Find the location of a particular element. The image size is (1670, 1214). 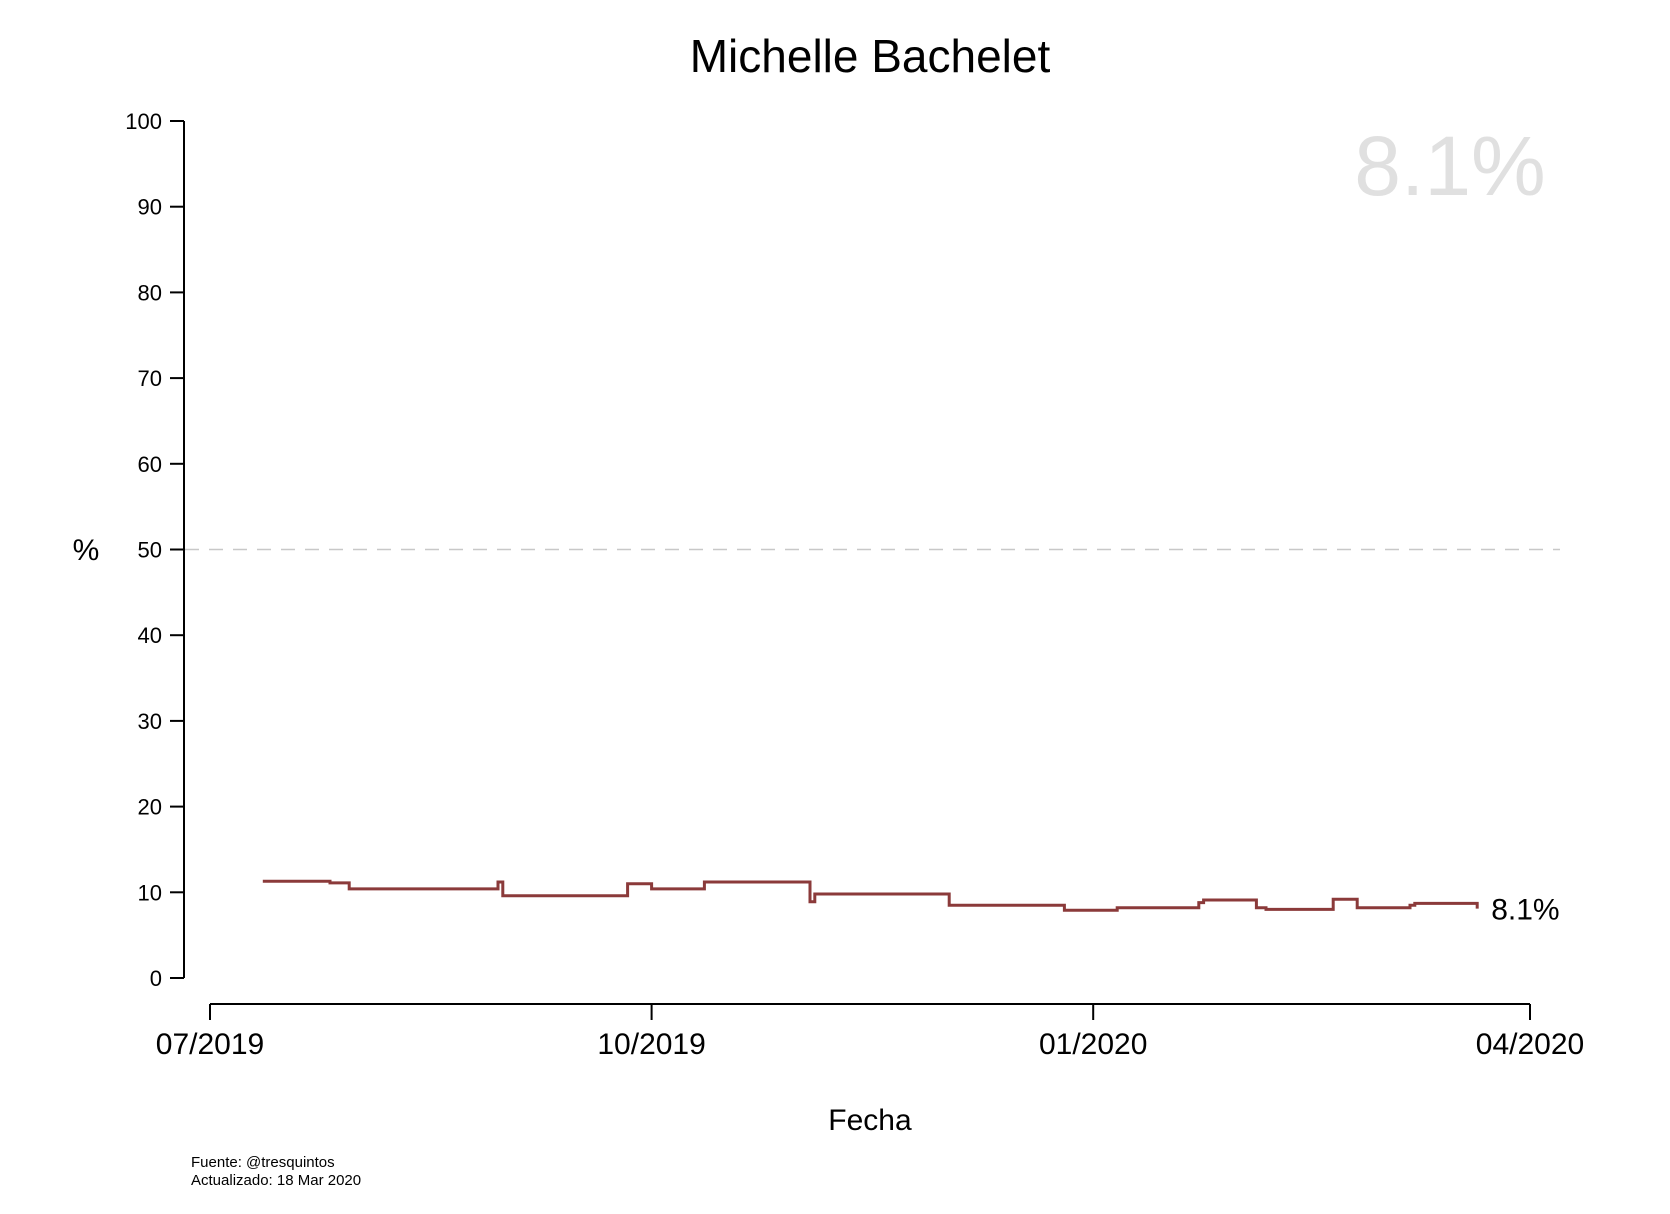

y-tick-label: 100 is located at coordinates (143, 121).